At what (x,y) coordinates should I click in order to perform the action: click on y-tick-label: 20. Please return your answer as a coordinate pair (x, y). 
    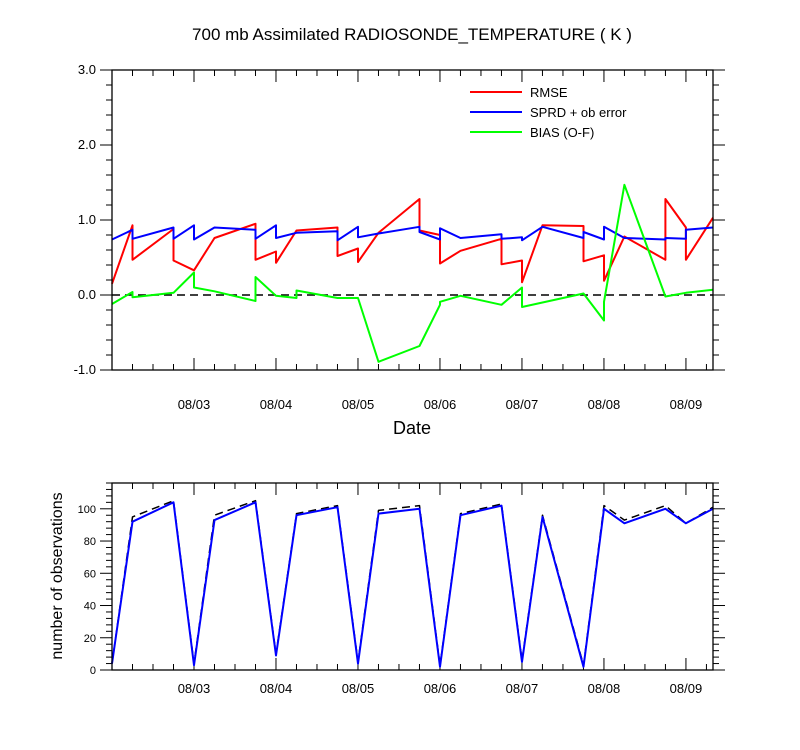
    Looking at the image, I should click on (90, 639).